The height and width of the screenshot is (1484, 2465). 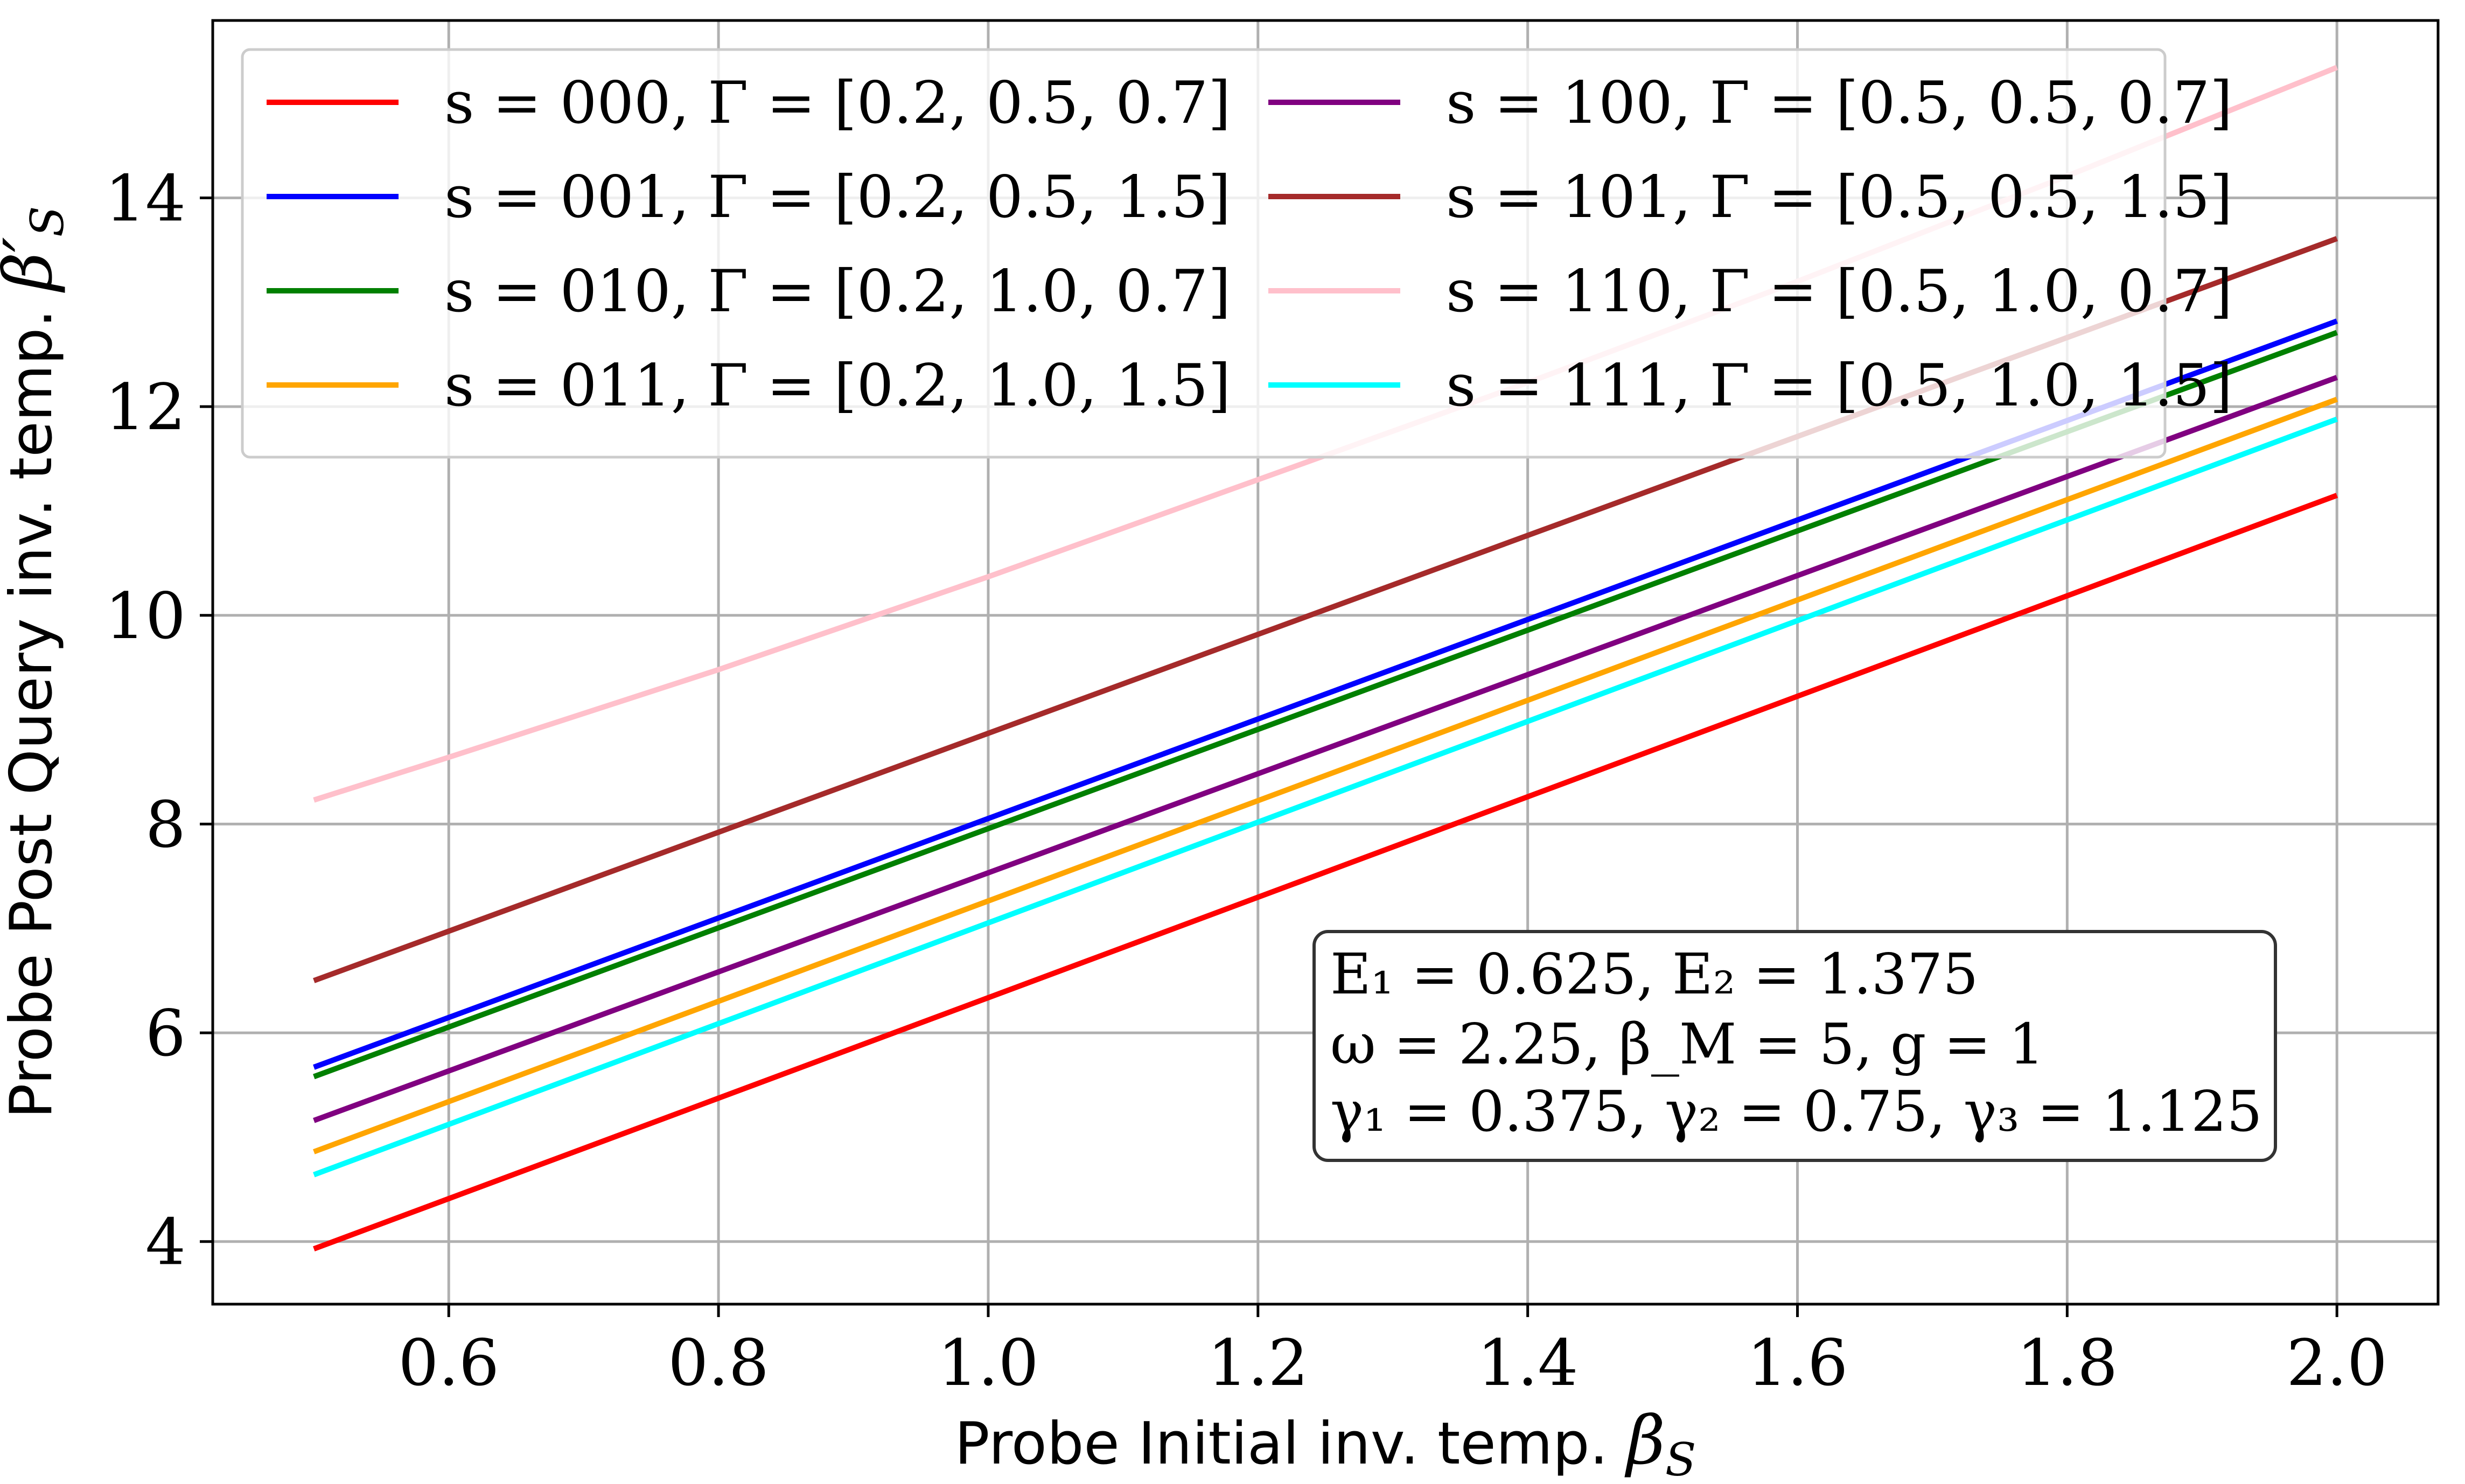 What do you see at coordinates (1839, 291) in the screenshot?
I see `legend-label-6: s = 110, Γ = [0.5, 1.0, 0.7]` at bounding box center [1839, 291].